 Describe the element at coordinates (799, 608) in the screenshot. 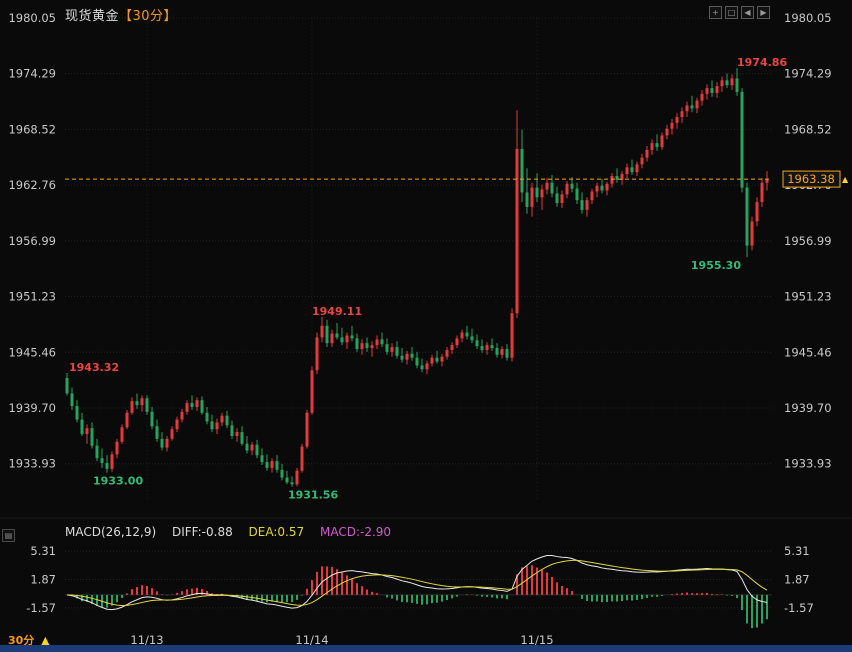

I see `macd-label-right: -1.57` at that location.